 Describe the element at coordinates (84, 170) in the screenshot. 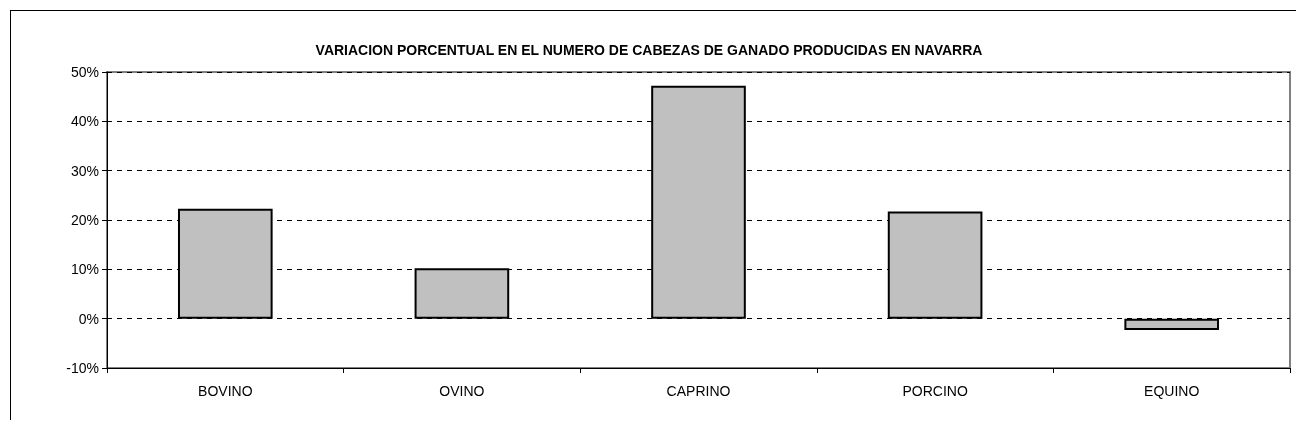

I see `y-tick-label: 30%` at that location.